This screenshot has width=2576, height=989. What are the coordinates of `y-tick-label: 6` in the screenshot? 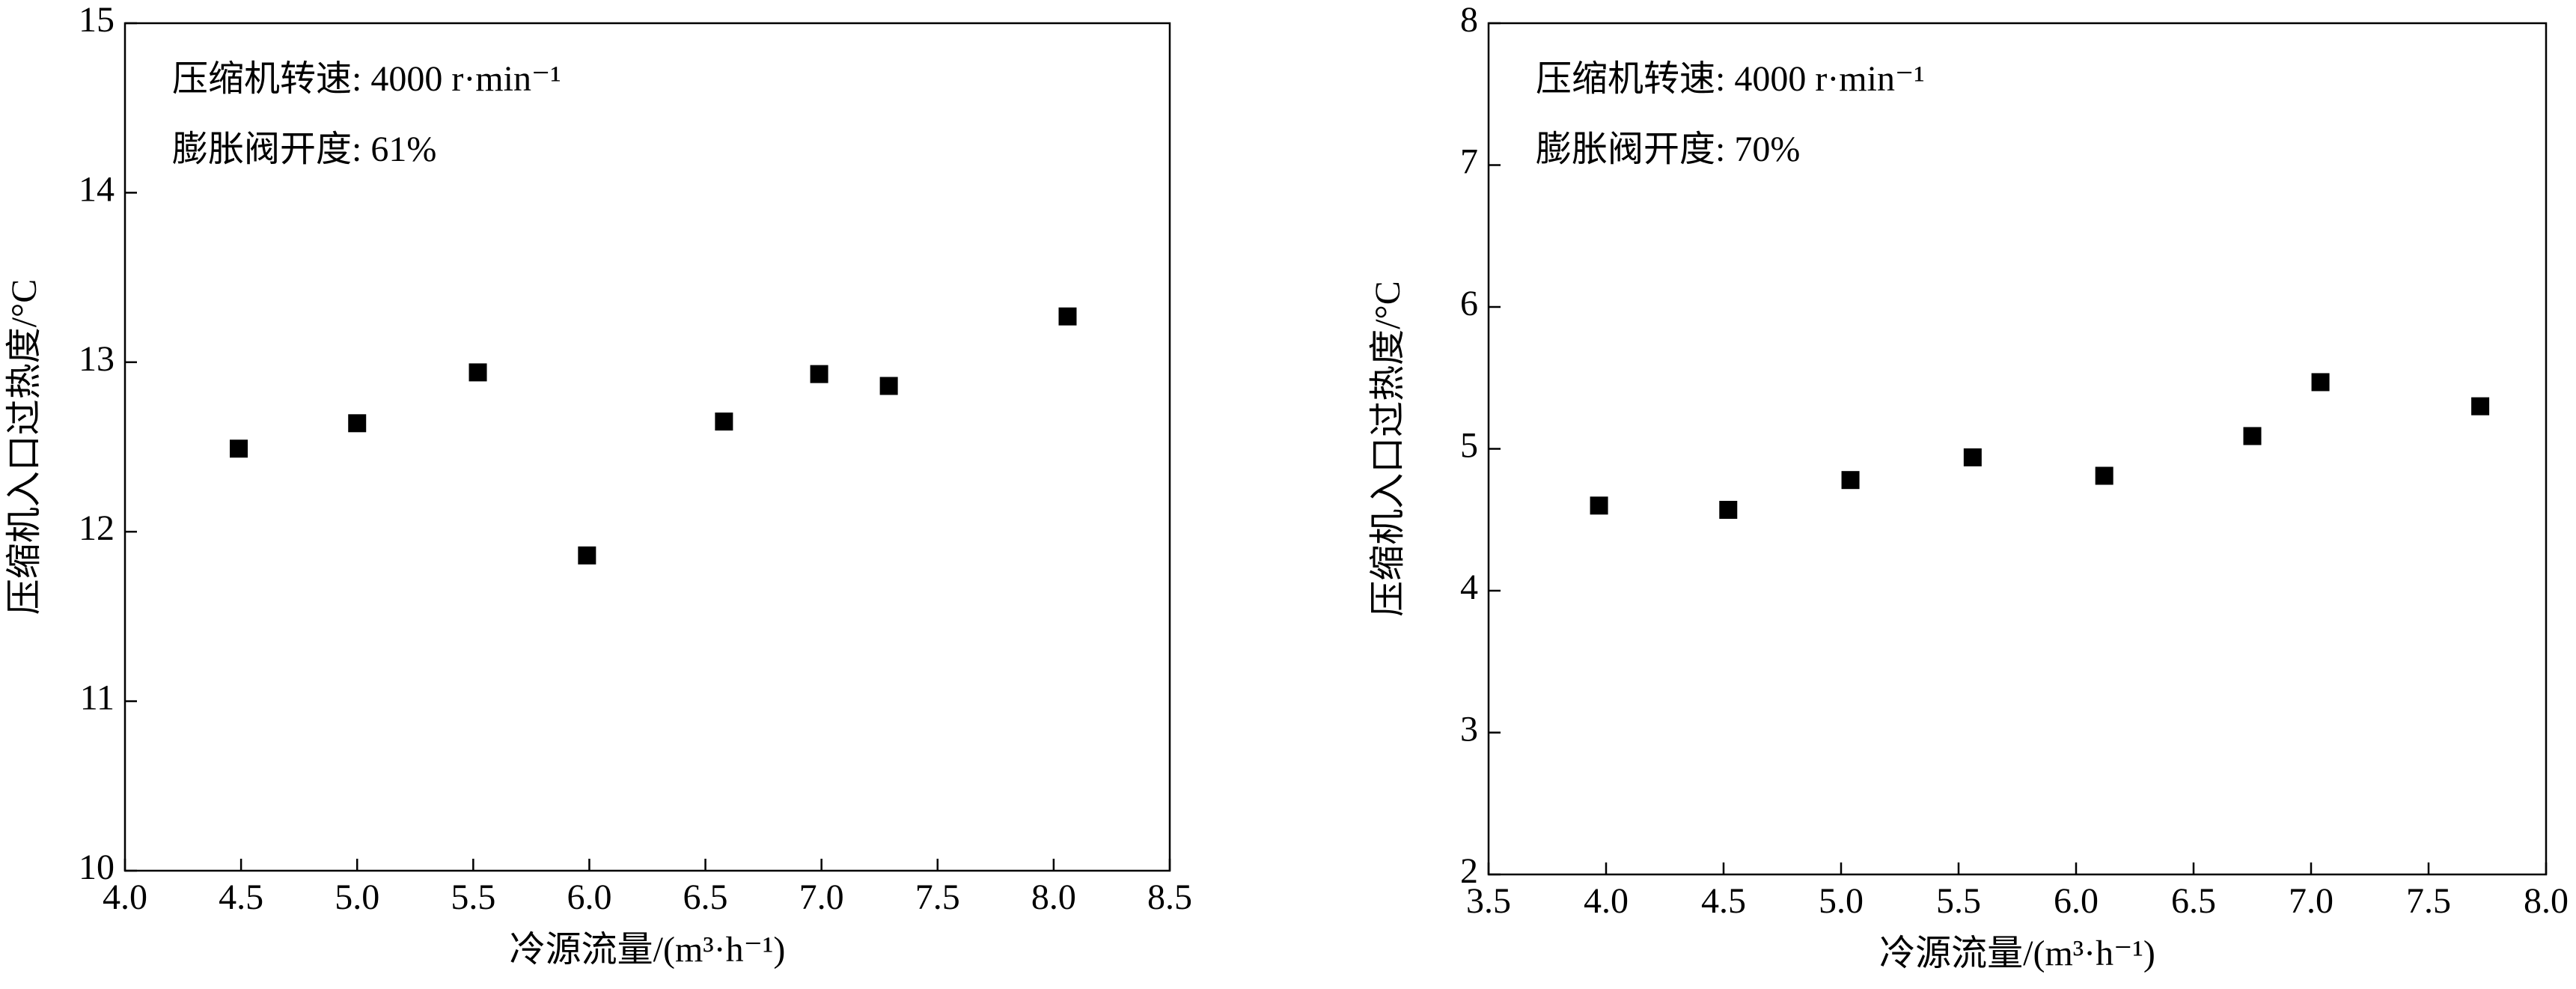 It's located at (1469, 303).